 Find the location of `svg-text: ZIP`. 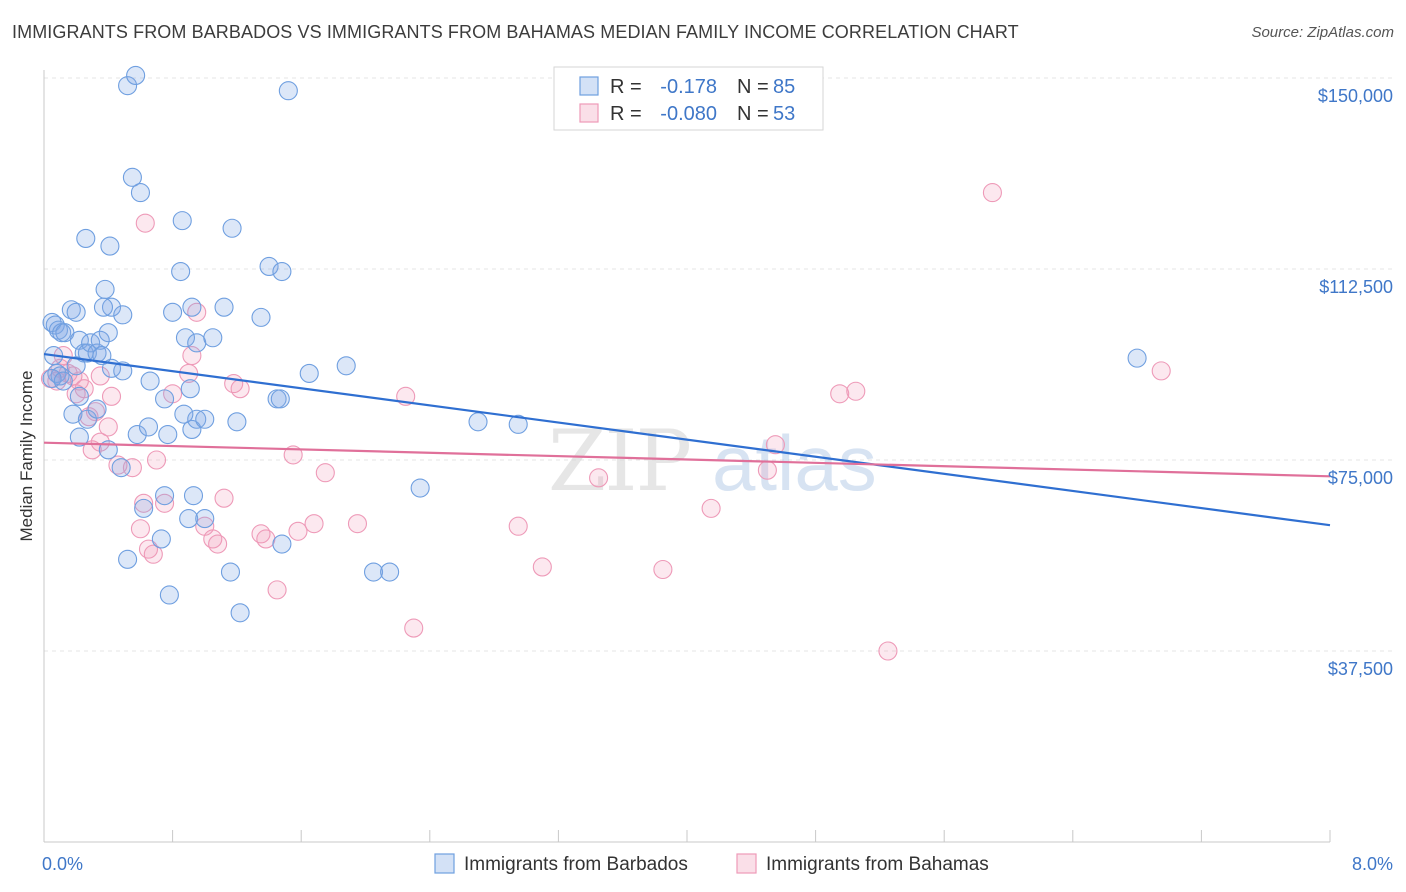

svg-text: ZIP is located at coordinates (619, 461).